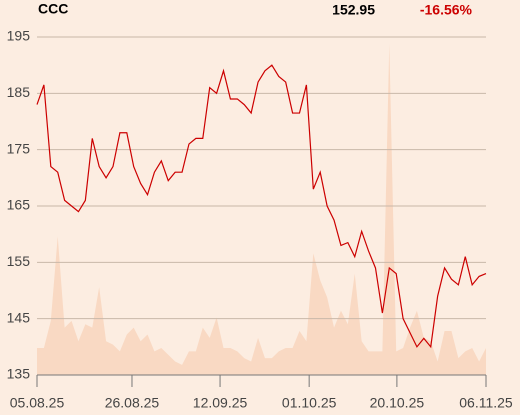 The image size is (520, 415). Describe the element at coordinates (397, 403) in the screenshot. I see `x-tick-label: 20.10.25` at that location.